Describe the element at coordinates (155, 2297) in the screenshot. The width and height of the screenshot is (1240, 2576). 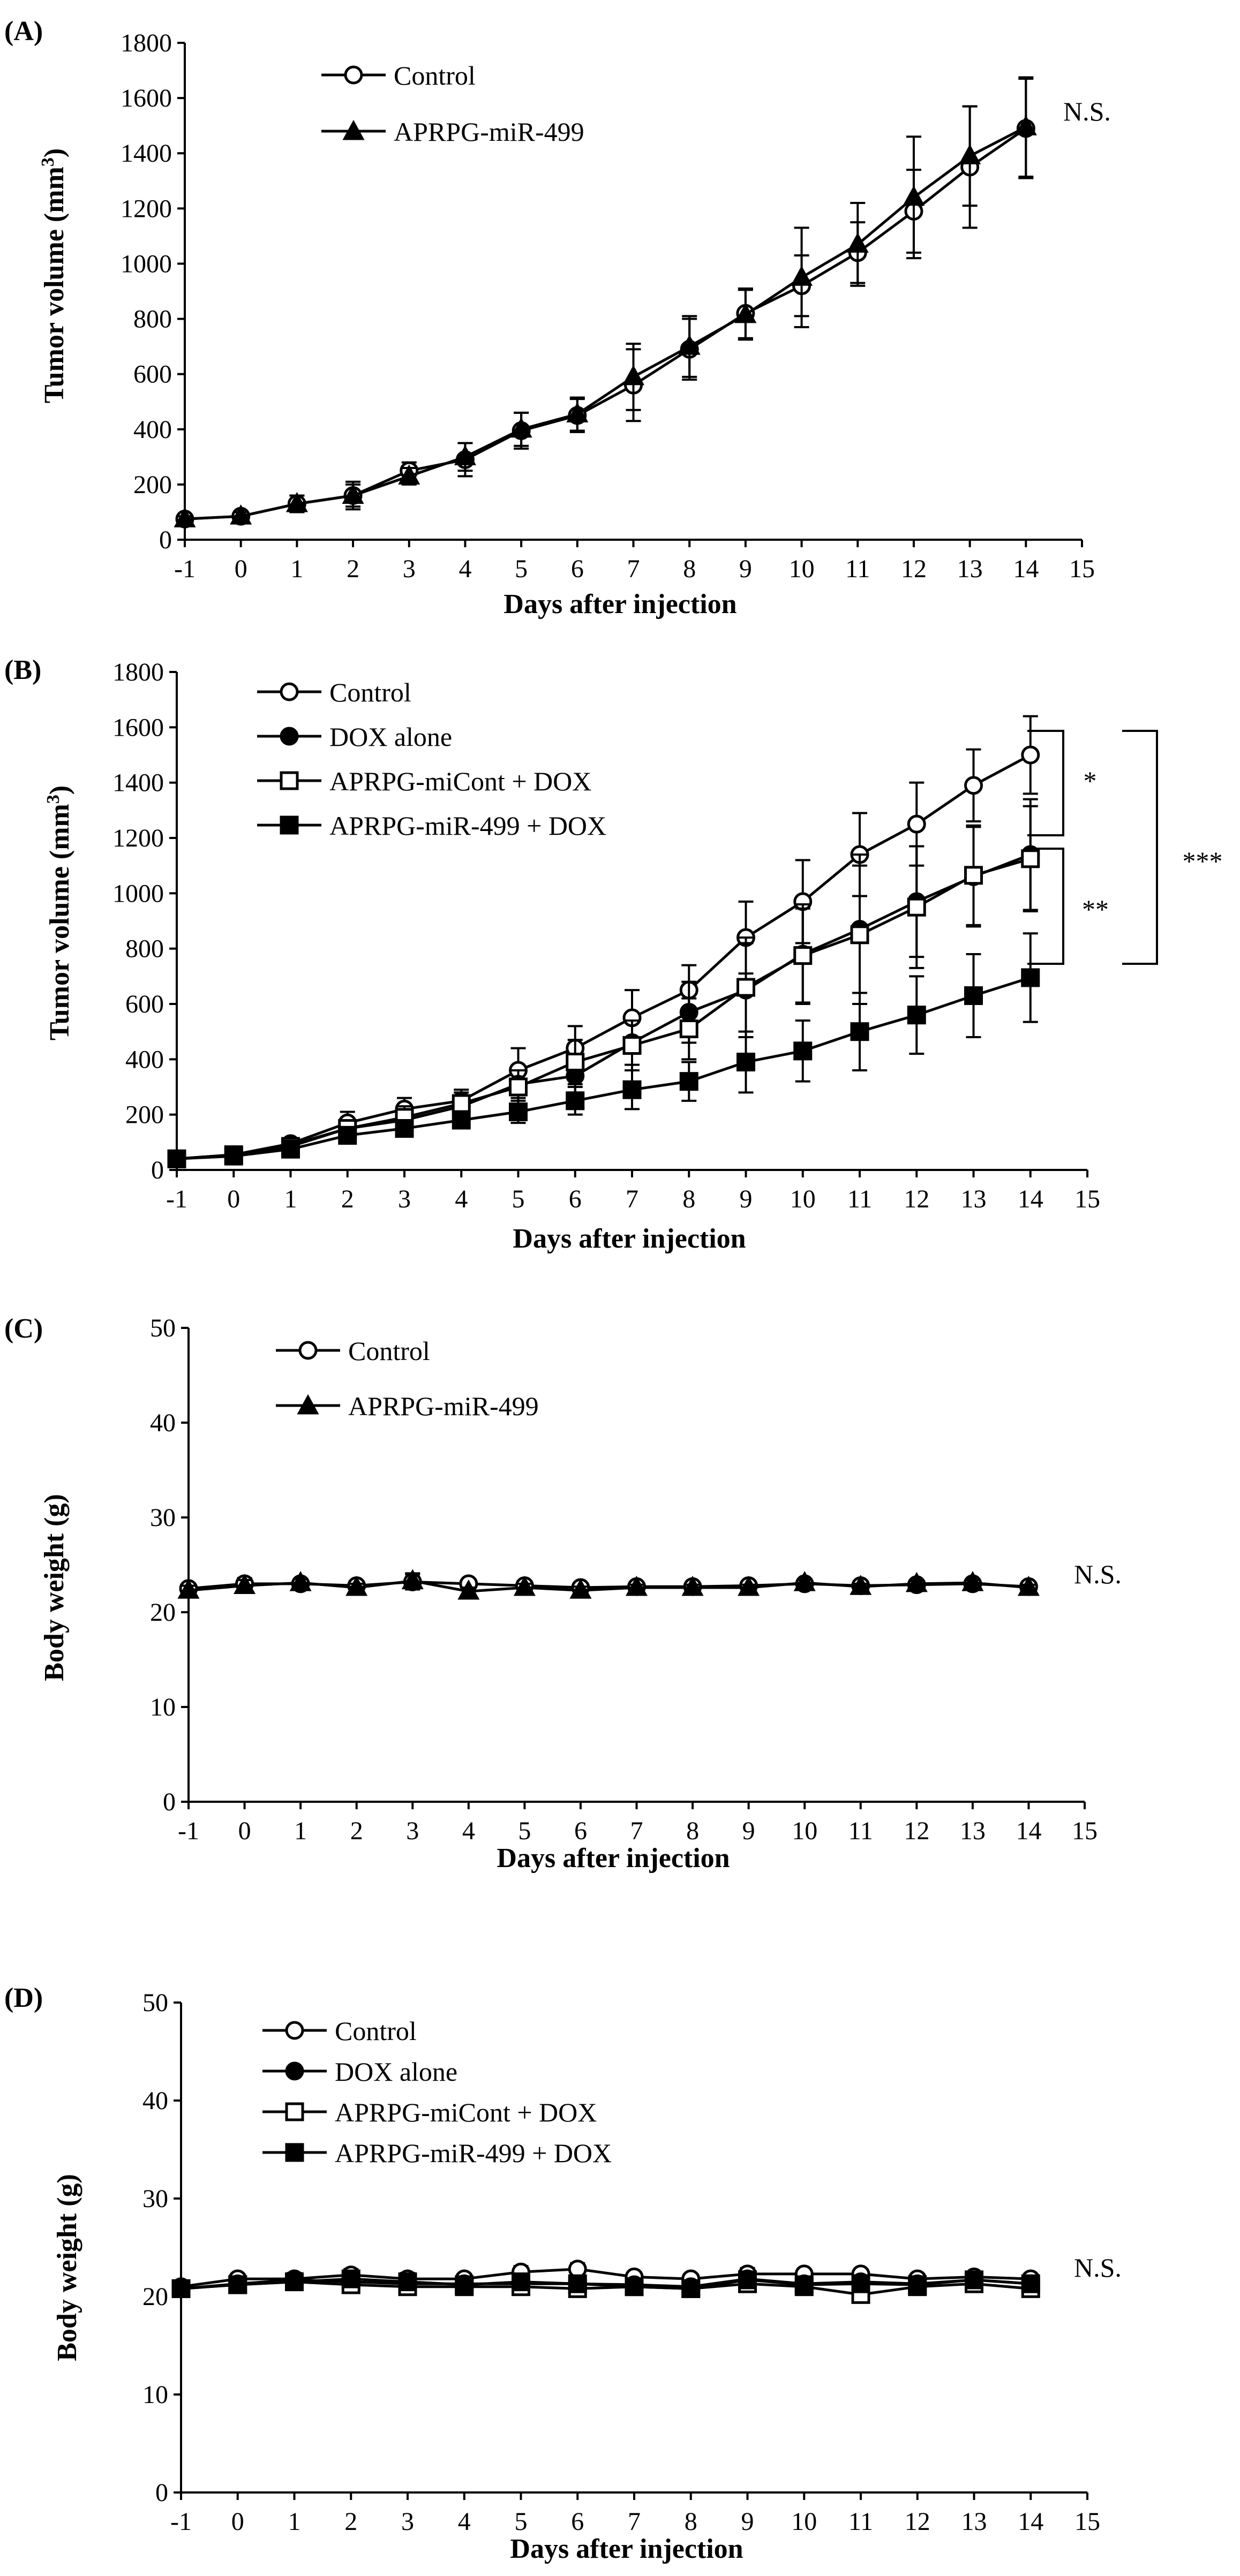
I see `y-tick-label: 20` at that location.